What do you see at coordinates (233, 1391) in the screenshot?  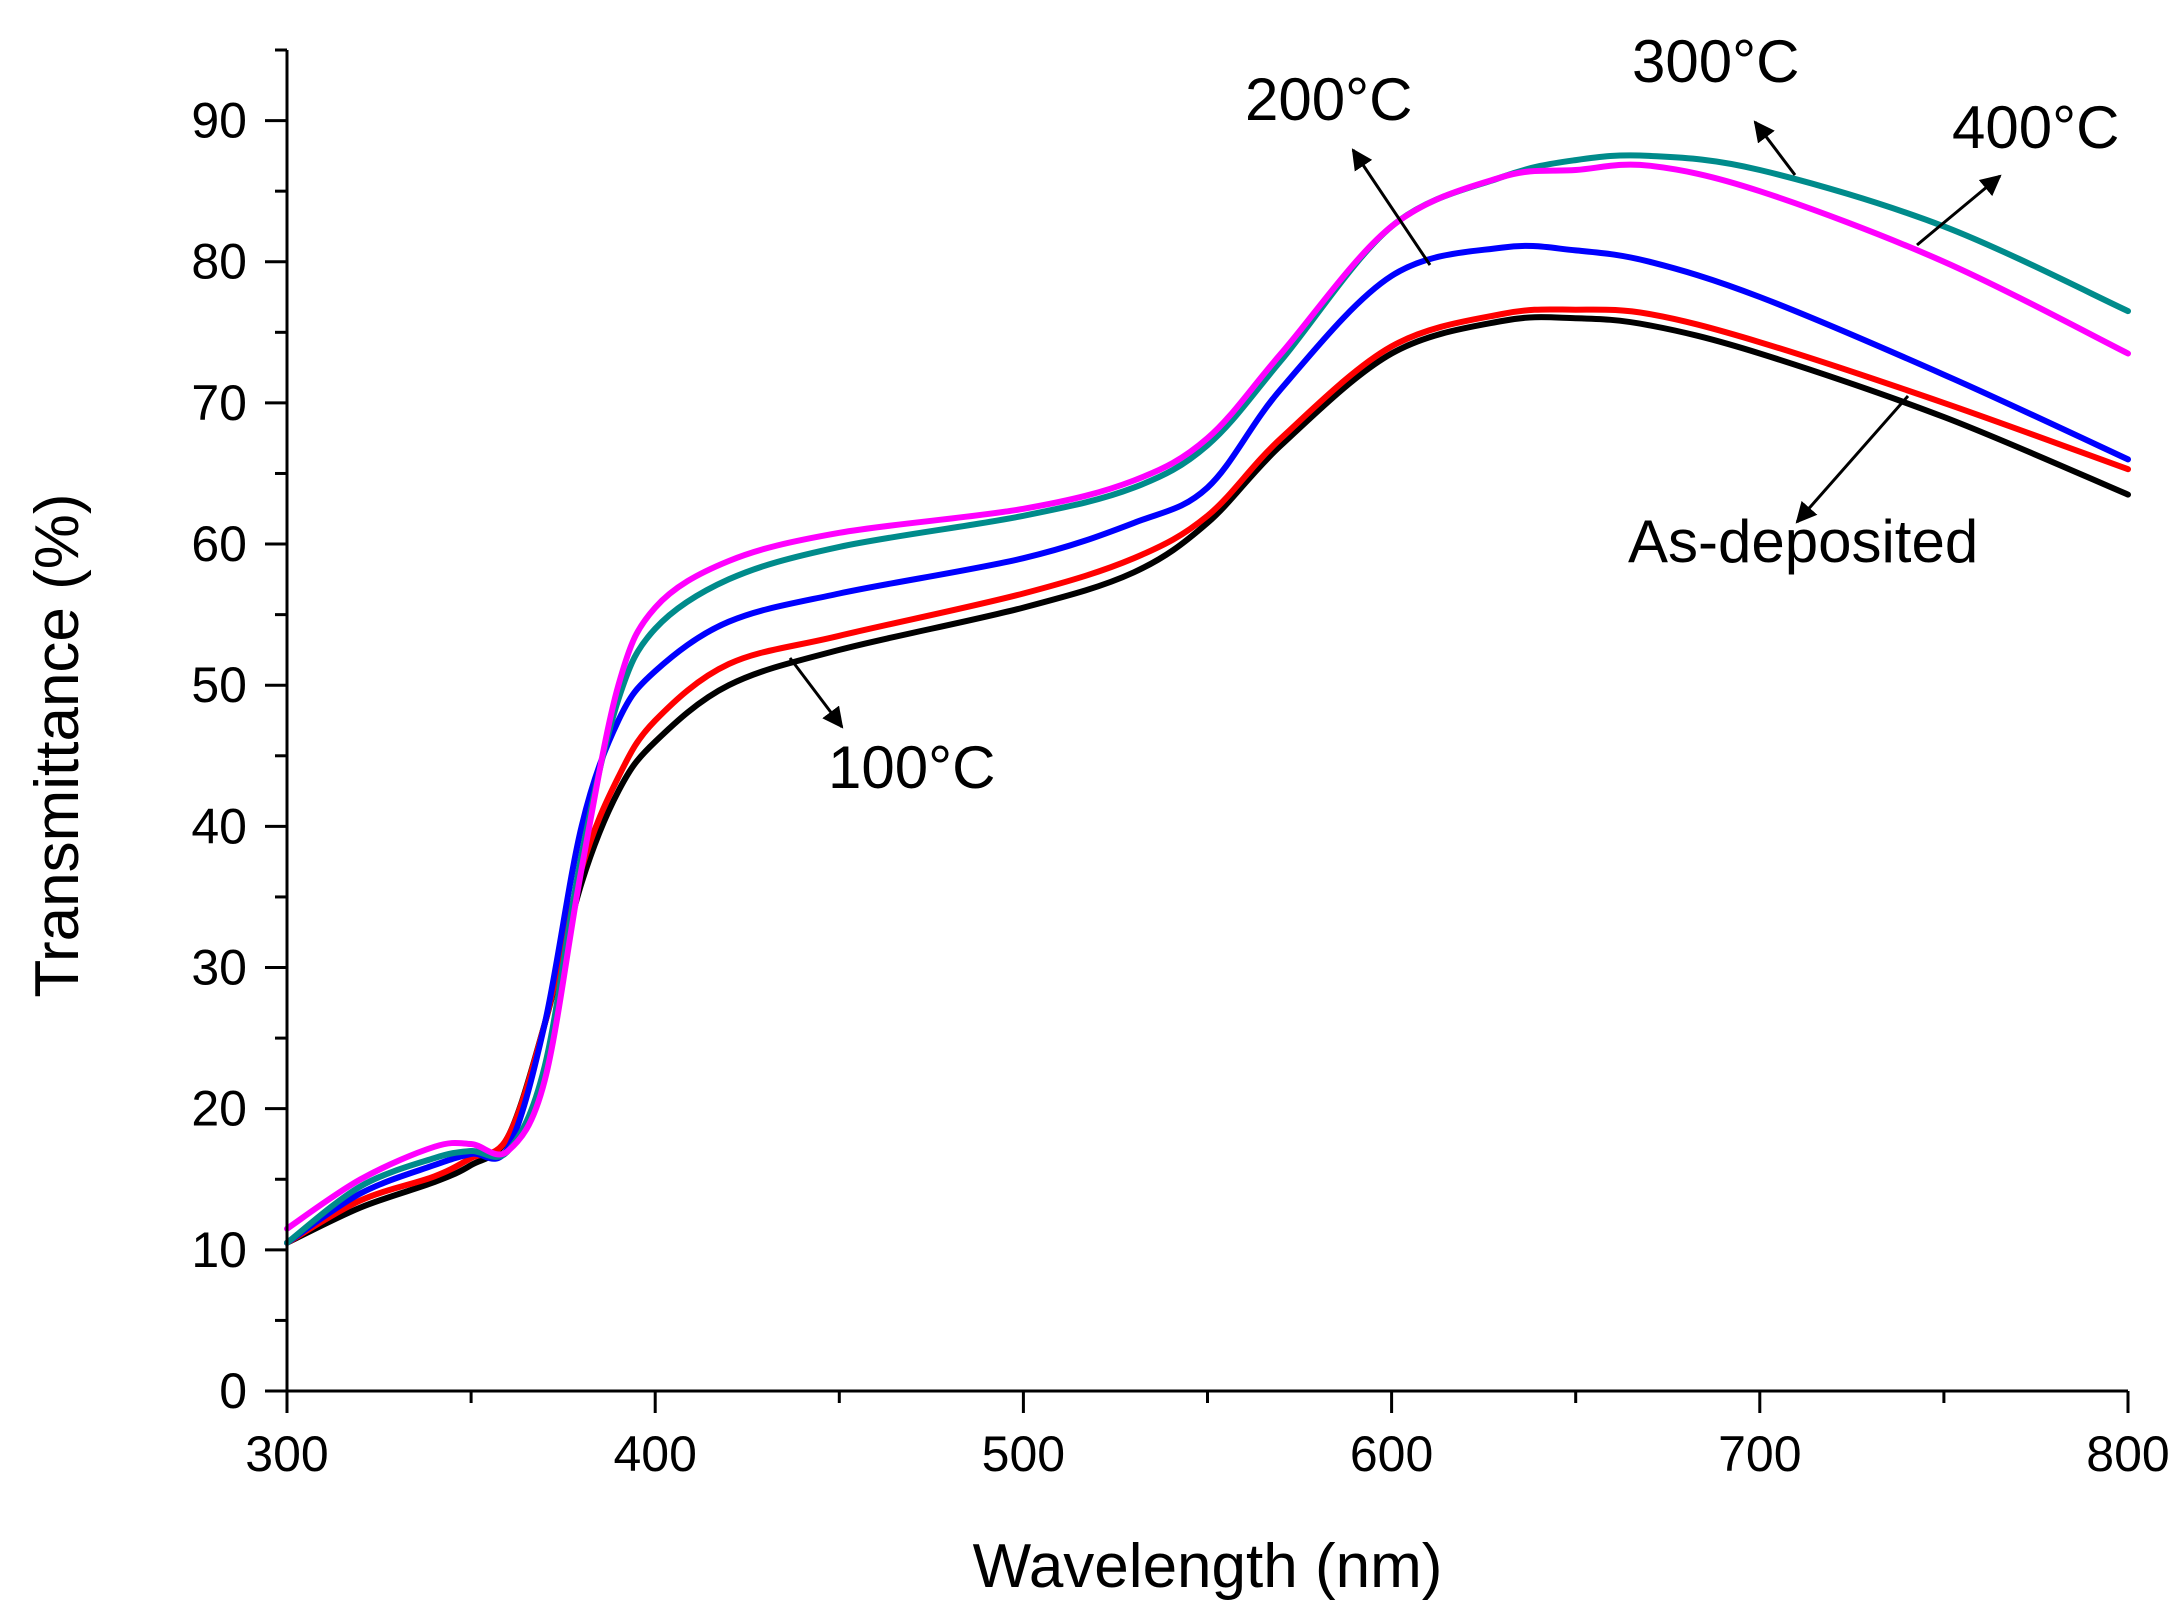 I see `y-tick-label: 0` at bounding box center [233, 1391].